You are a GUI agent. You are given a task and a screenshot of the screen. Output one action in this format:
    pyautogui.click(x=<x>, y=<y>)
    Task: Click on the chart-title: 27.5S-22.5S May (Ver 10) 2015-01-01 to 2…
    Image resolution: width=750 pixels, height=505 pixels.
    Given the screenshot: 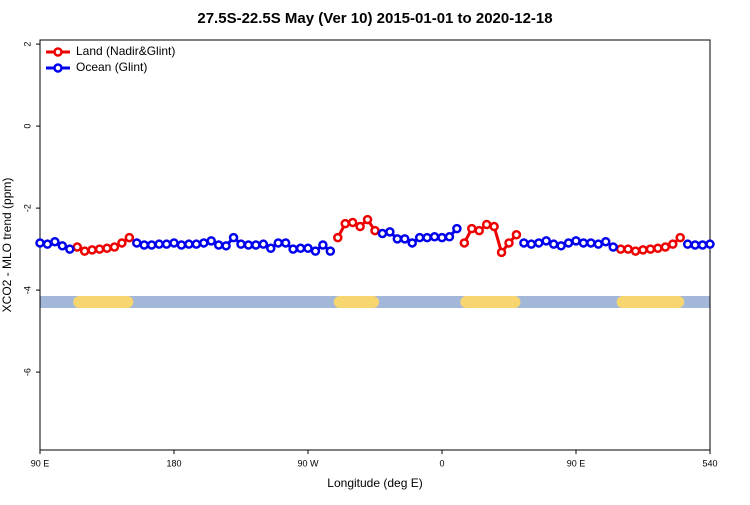 What is the action you would take?
    pyautogui.click(x=374, y=18)
    